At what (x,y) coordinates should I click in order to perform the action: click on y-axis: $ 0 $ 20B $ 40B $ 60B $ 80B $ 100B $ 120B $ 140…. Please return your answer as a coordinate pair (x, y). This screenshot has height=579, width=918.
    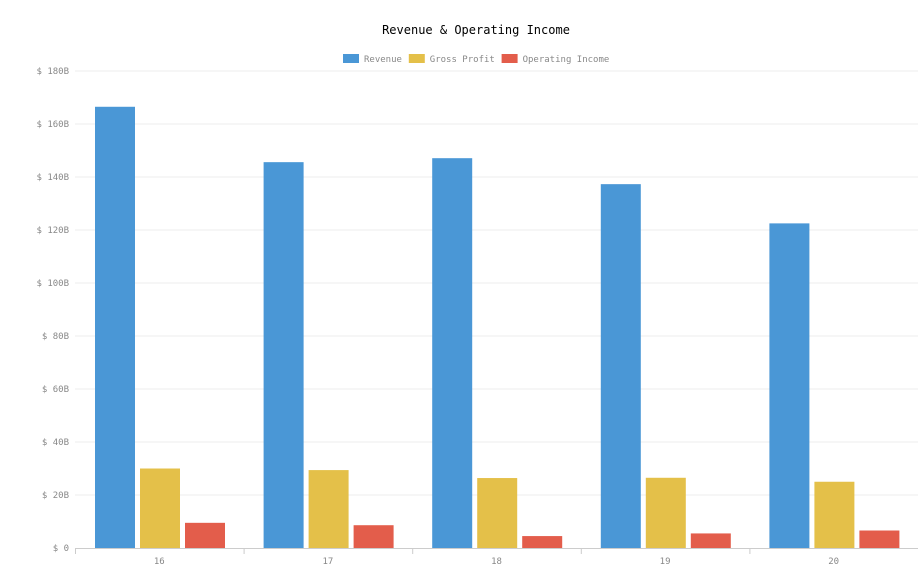
    Looking at the image, I should click on (52, 310).